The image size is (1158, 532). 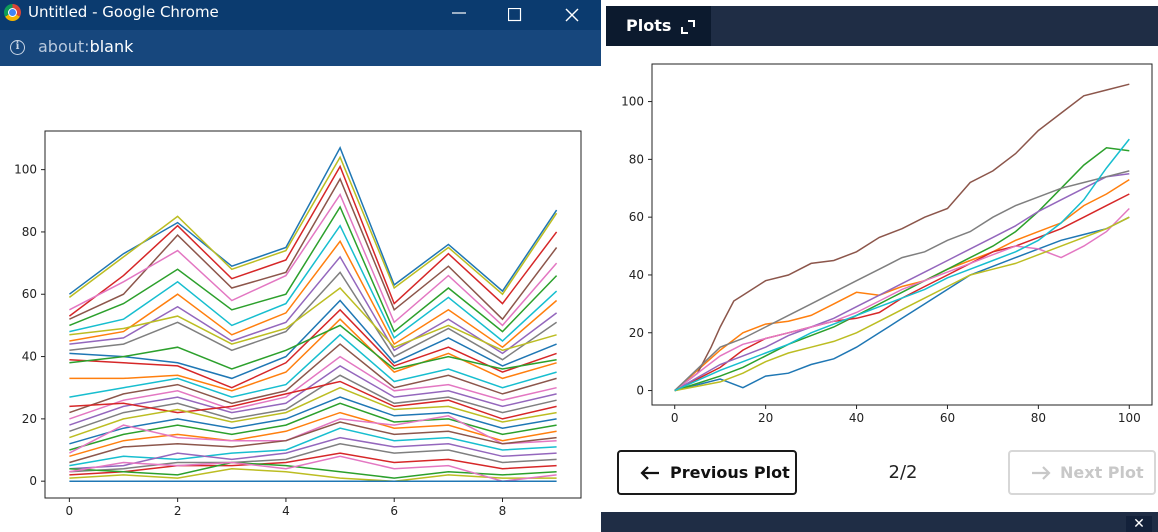 What do you see at coordinates (1139, 524) in the screenshot?
I see `close-icon: ✕` at bounding box center [1139, 524].